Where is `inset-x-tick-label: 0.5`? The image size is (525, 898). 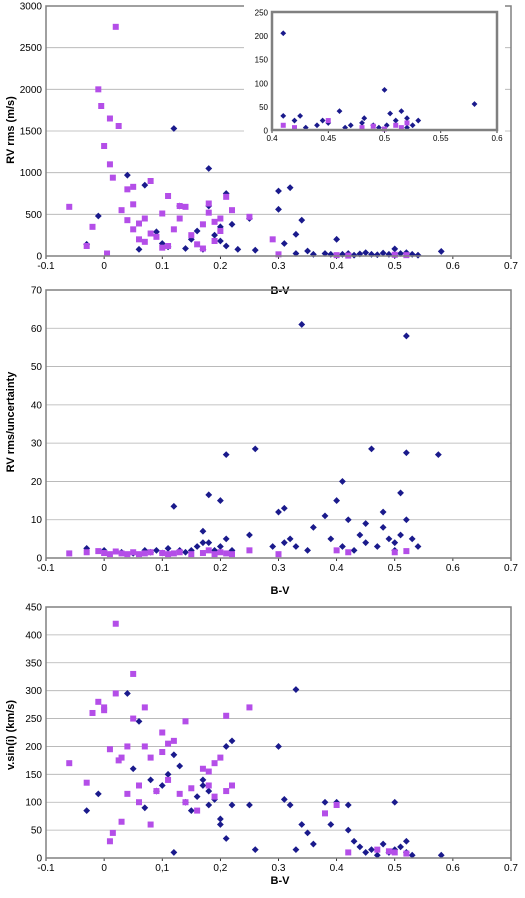
inset-x-tick-label: 0.5 is located at coordinates (385, 138).